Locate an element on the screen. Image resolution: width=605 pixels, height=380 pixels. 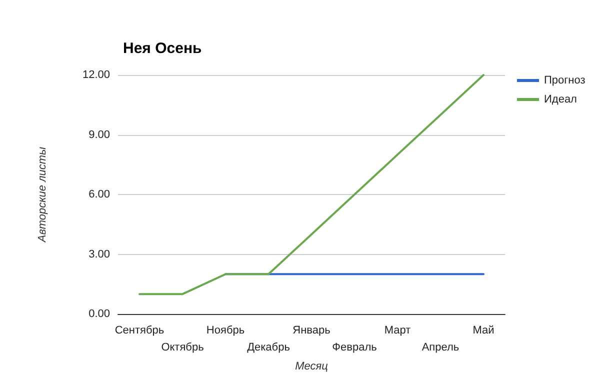
x-tick-label: Ноябрь is located at coordinates (225, 330).